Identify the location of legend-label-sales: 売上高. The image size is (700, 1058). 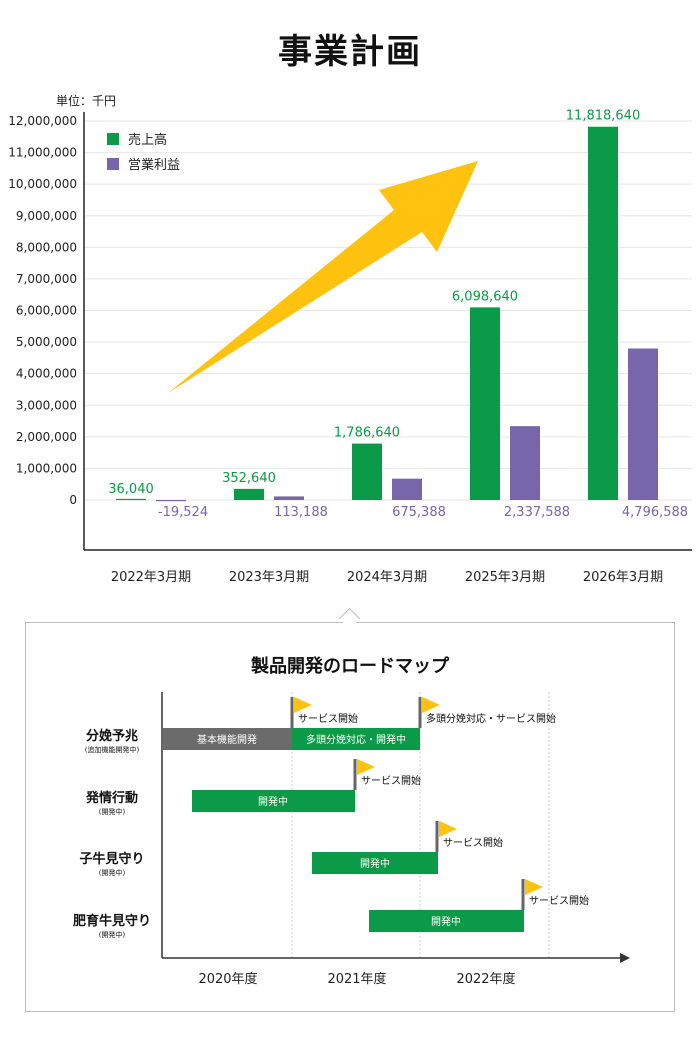
(147, 140).